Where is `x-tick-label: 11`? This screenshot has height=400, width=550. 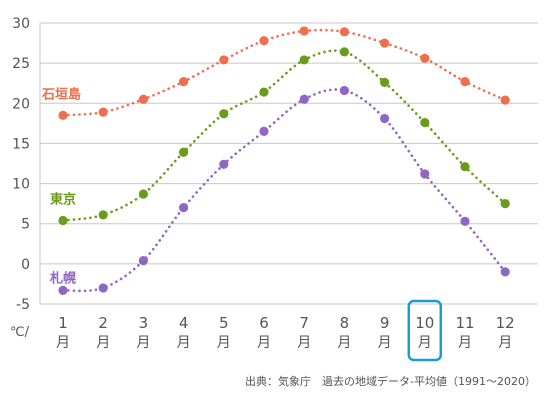 x-tick-label: 11 is located at coordinates (464, 323).